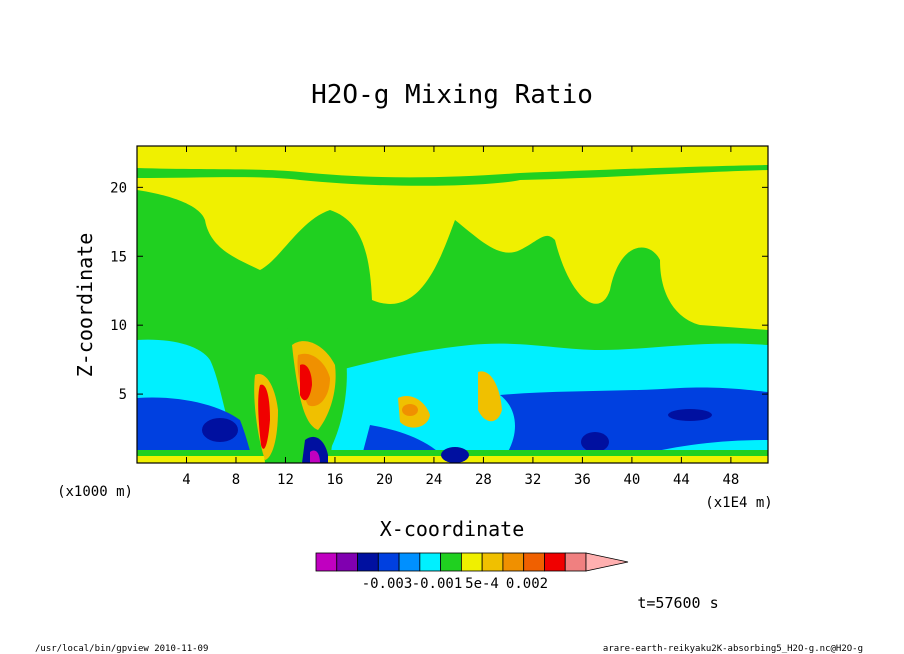 The width and height of the screenshot is (904, 654). I want to click on x-tick-label: 44, so click(681, 480).